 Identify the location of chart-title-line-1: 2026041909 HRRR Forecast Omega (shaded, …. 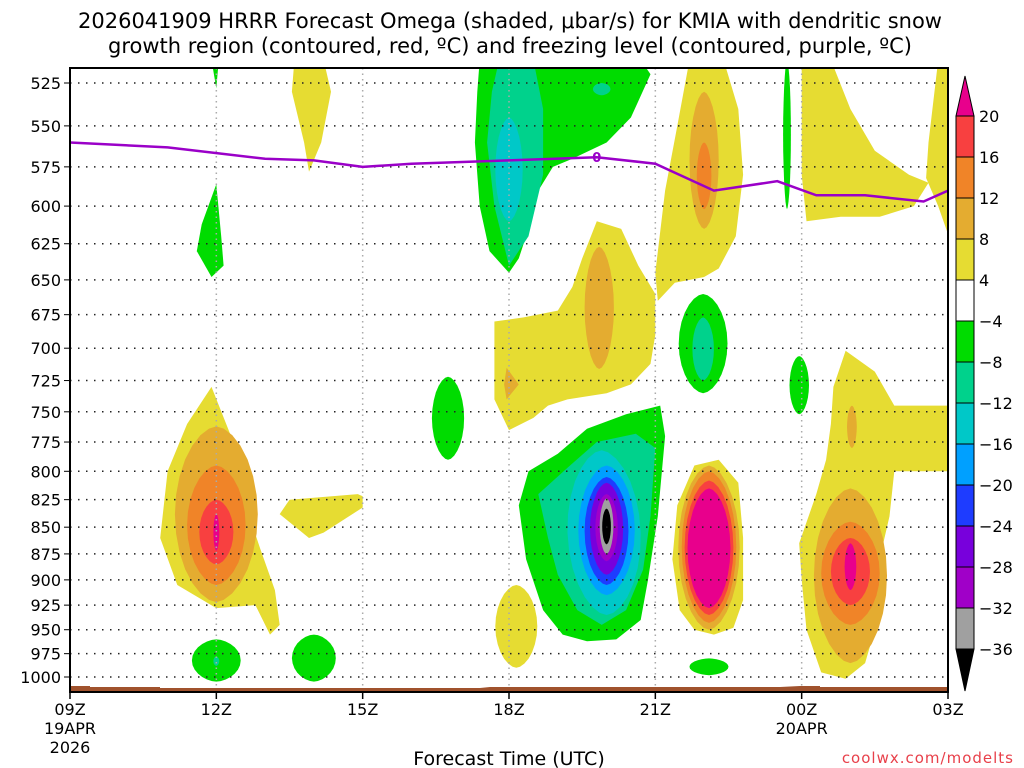
(510, 21).